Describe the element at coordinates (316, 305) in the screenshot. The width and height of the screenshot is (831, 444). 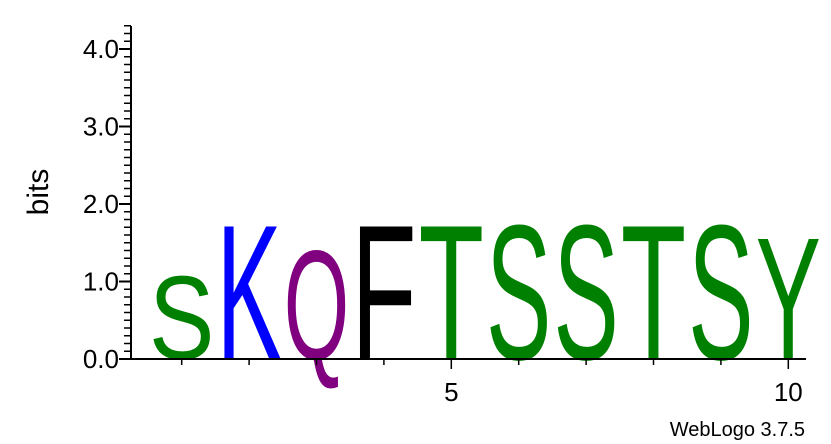
I see `logo-letter-q: Q` at that location.